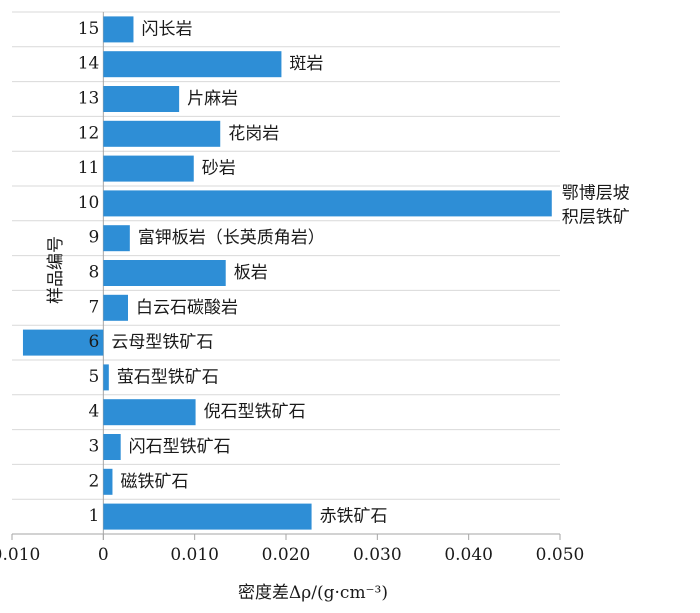  Describe the element at coordinates (596, 217) in the screenshot. I see `bar-label-line: 积层铁矿` at that location.